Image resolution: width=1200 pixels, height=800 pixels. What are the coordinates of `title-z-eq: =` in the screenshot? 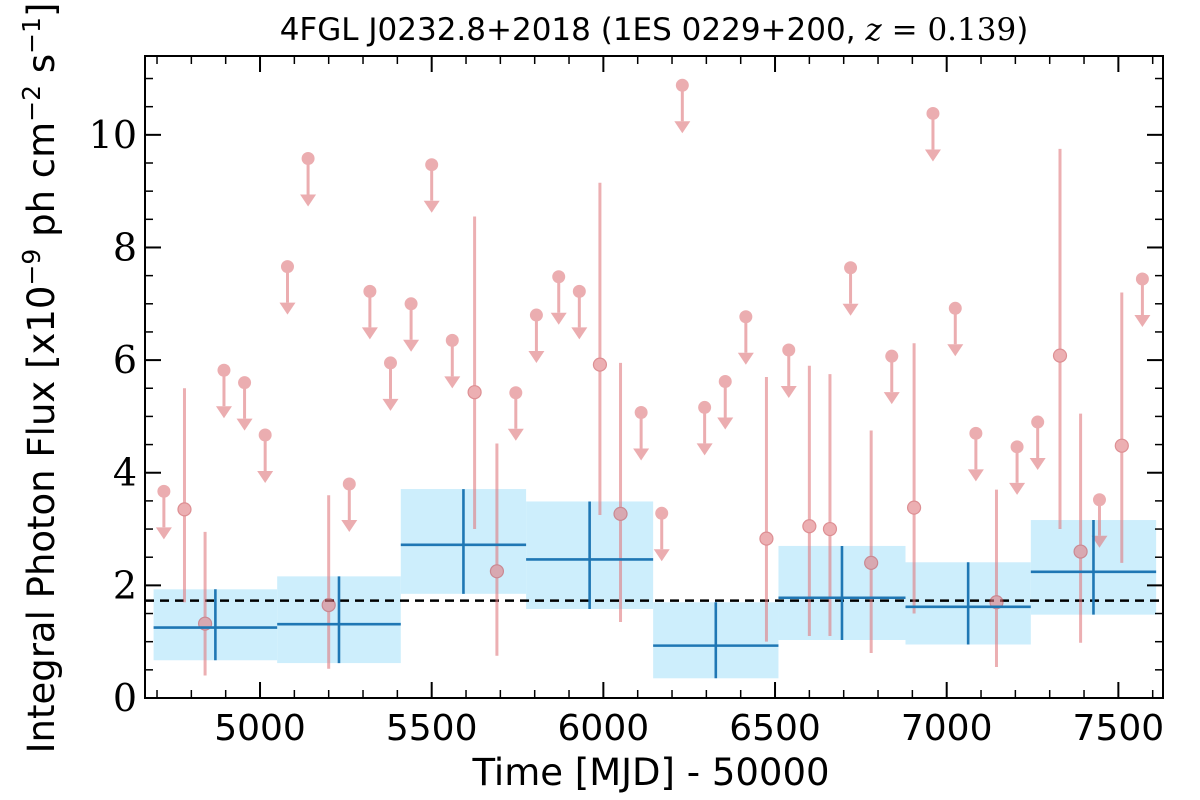 It's located at (905, 30).